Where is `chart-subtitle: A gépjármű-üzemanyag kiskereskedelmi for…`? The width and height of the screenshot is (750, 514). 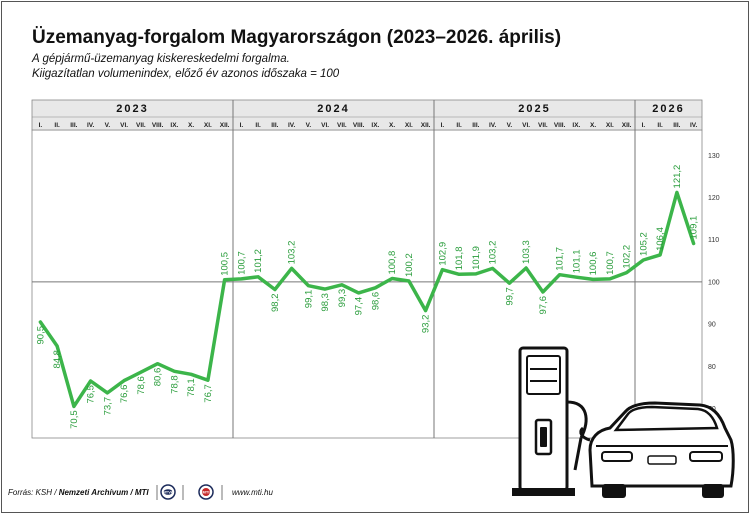 chart-subtitle: A gépjármű-üzemanyag kiskereskedelmi for… is located at coordinates (160, 59).